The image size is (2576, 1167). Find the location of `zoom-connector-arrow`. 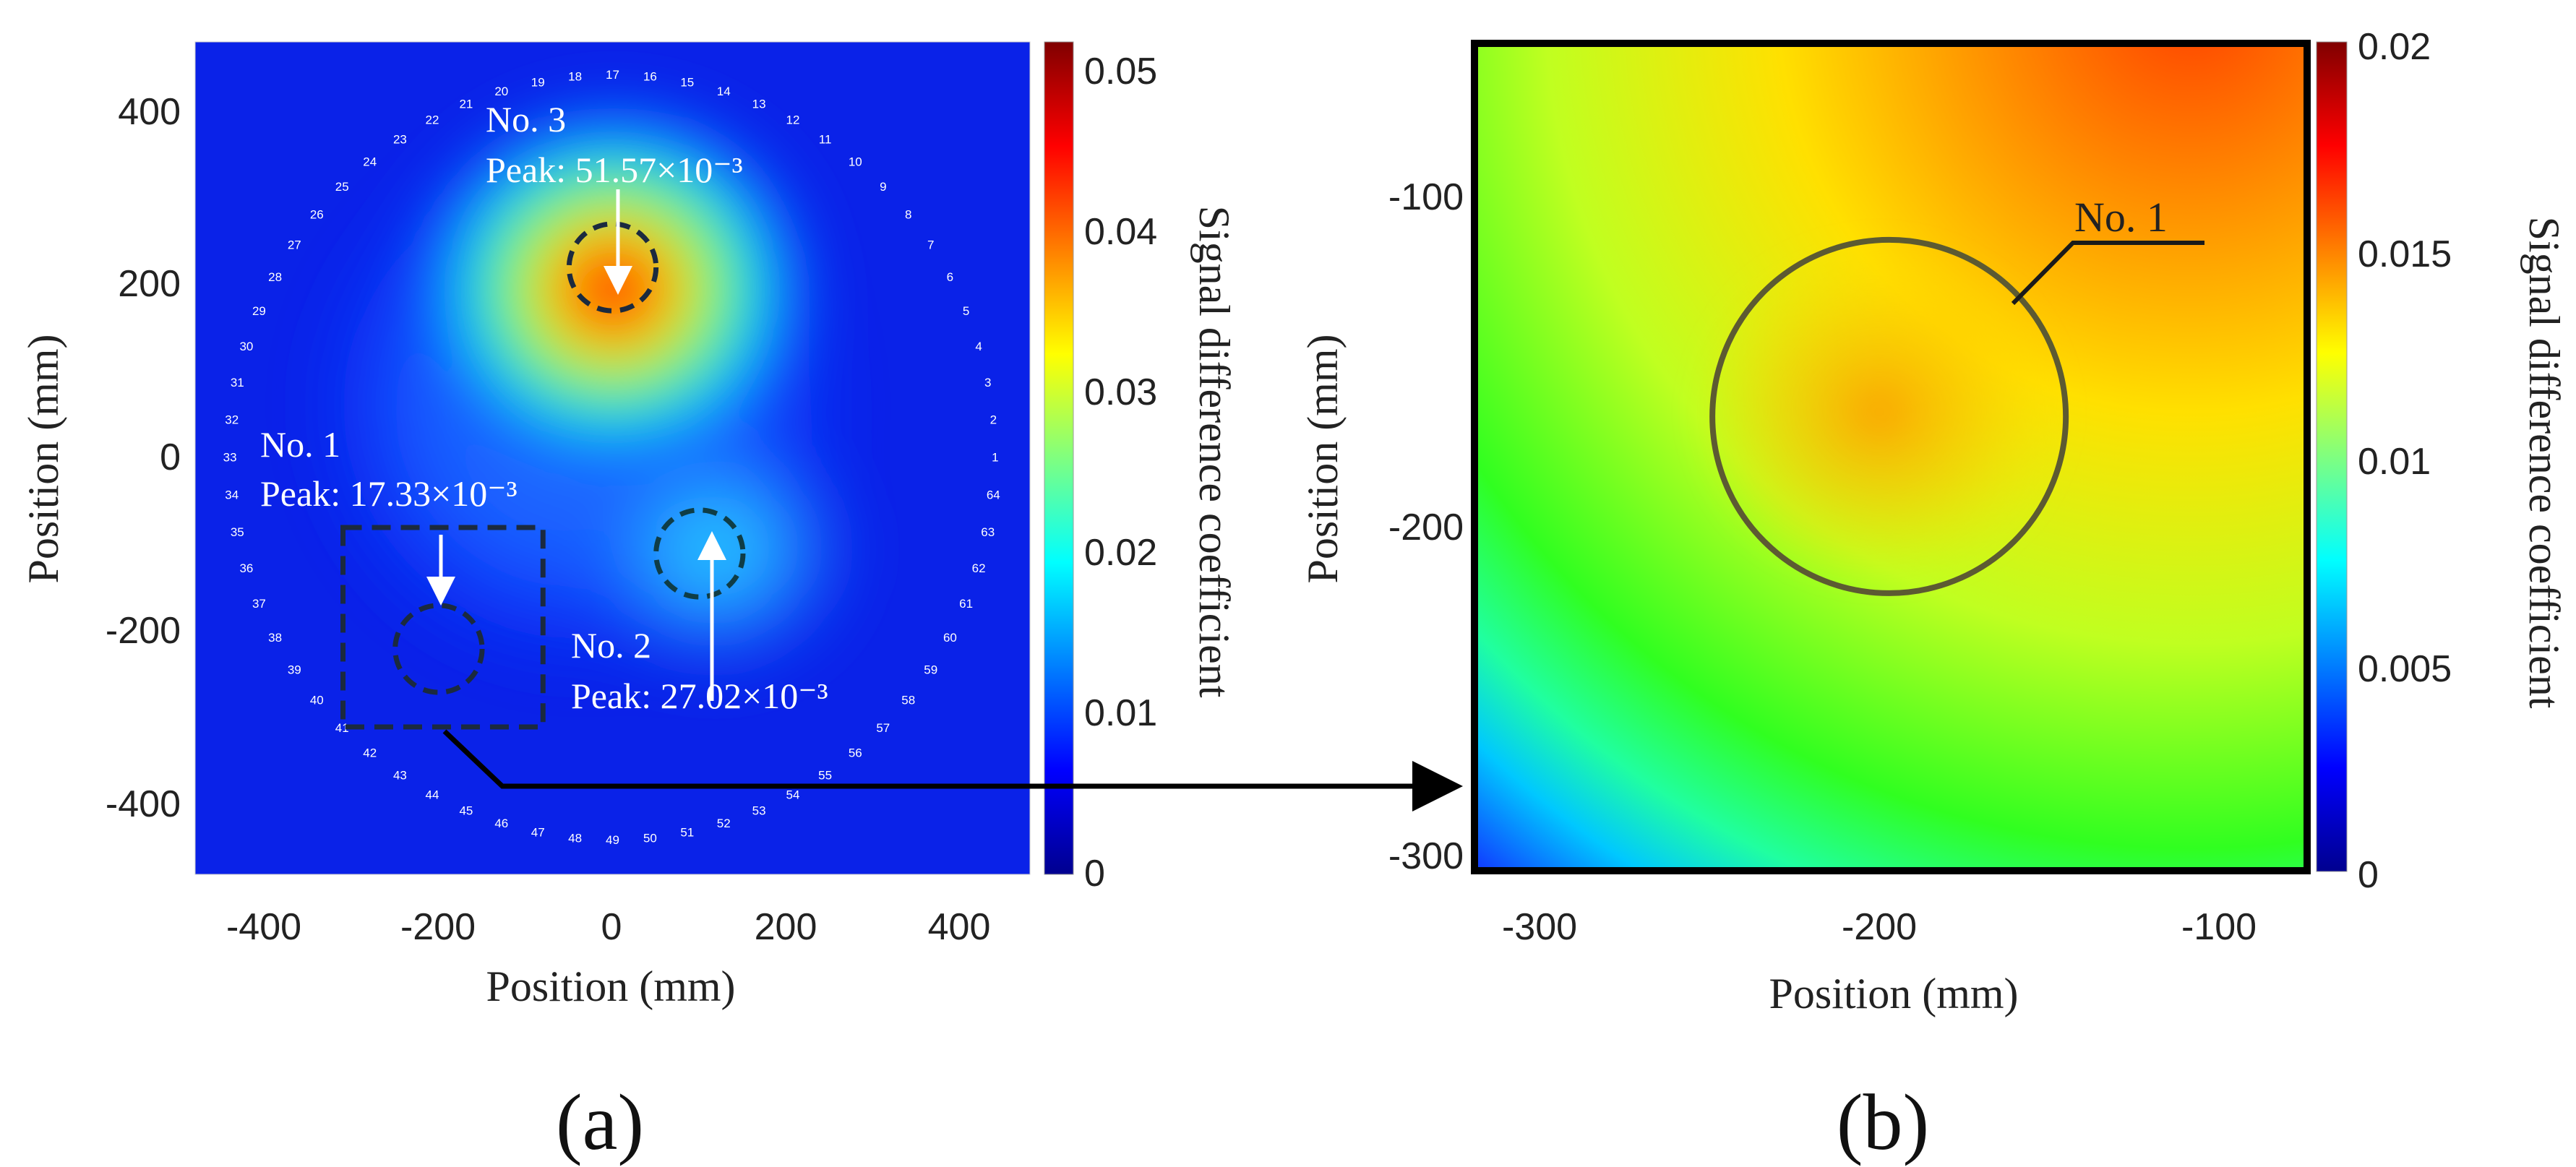

zoom-connector-arrow is located at coordinates (953, 770).